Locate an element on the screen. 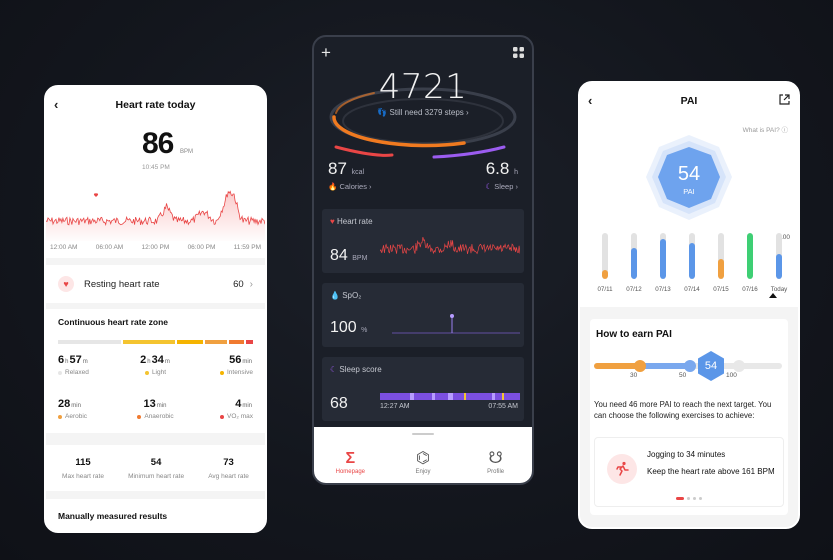  min-heart-rate: 54 Minimum heart rate is located at coordinates (156, 468).